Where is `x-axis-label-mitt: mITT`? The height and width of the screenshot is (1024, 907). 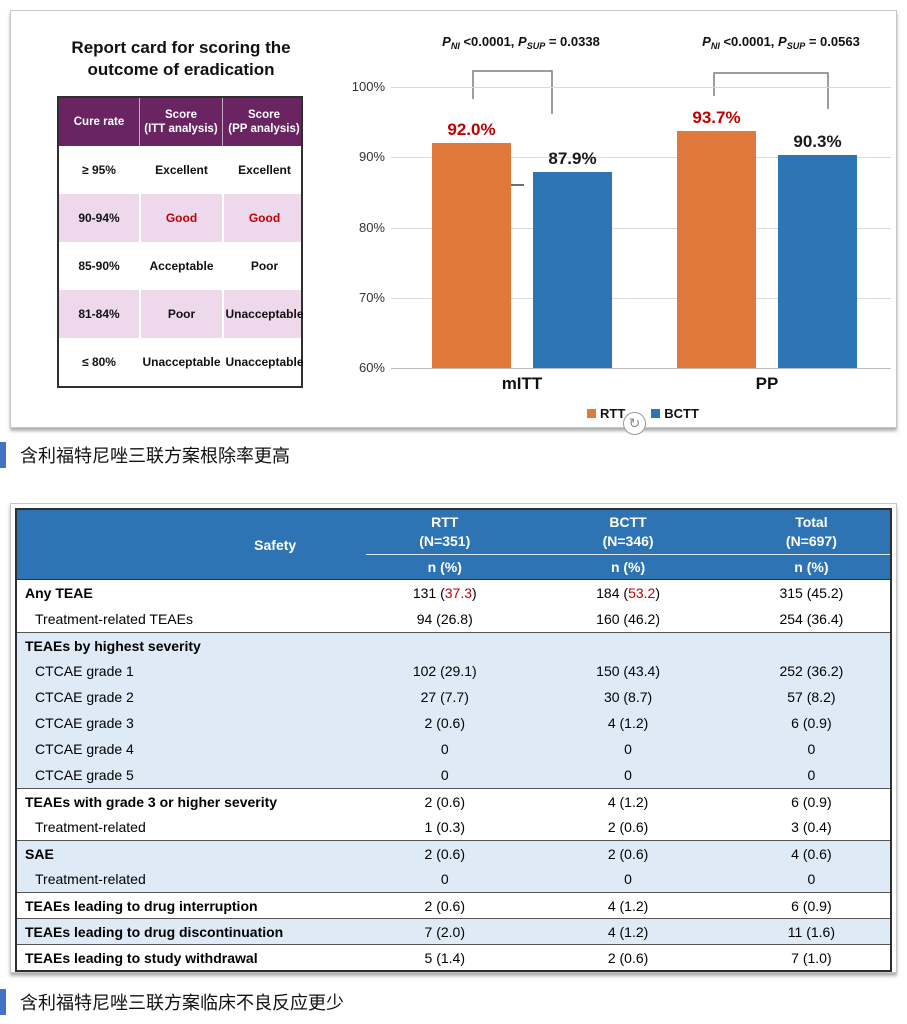
x-axis-label-mitt: mITT is located at coordinates (522, 383).